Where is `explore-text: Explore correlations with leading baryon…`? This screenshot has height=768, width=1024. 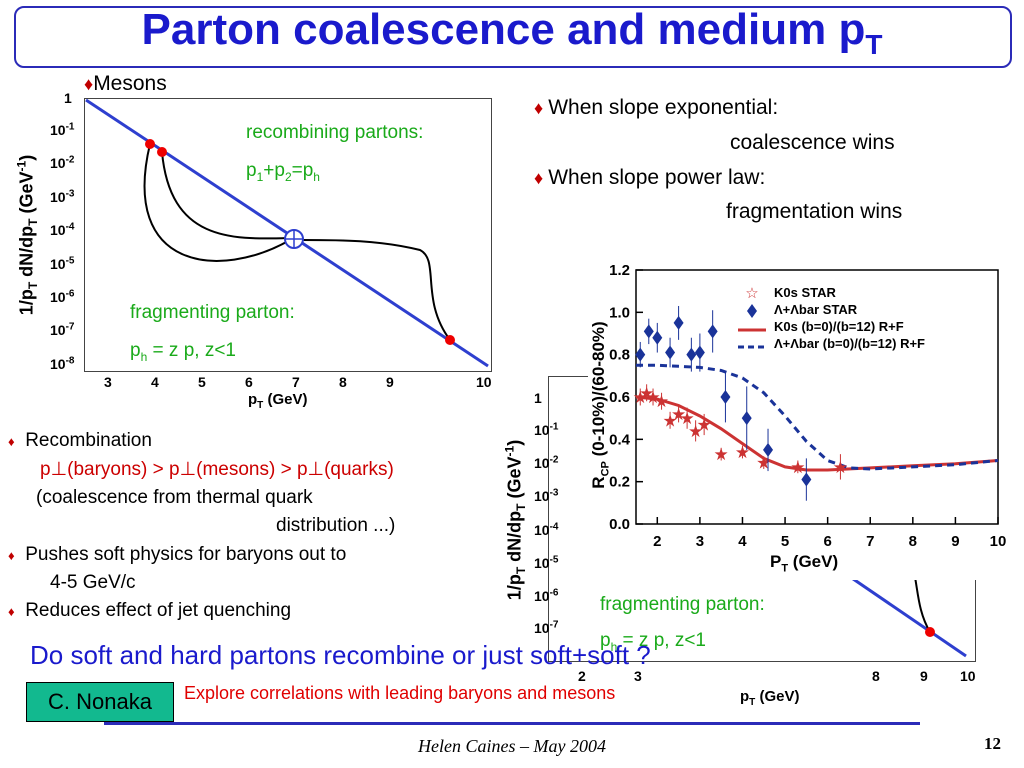 explore-text: Explore correlations with leading baryon… is located at coordinates (400, 693).